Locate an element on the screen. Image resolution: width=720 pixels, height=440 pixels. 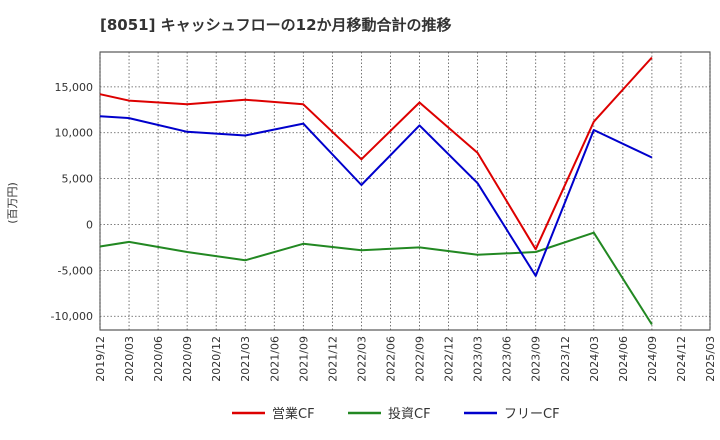
y-tick-label: 0 is located at coordinates (89, 224).